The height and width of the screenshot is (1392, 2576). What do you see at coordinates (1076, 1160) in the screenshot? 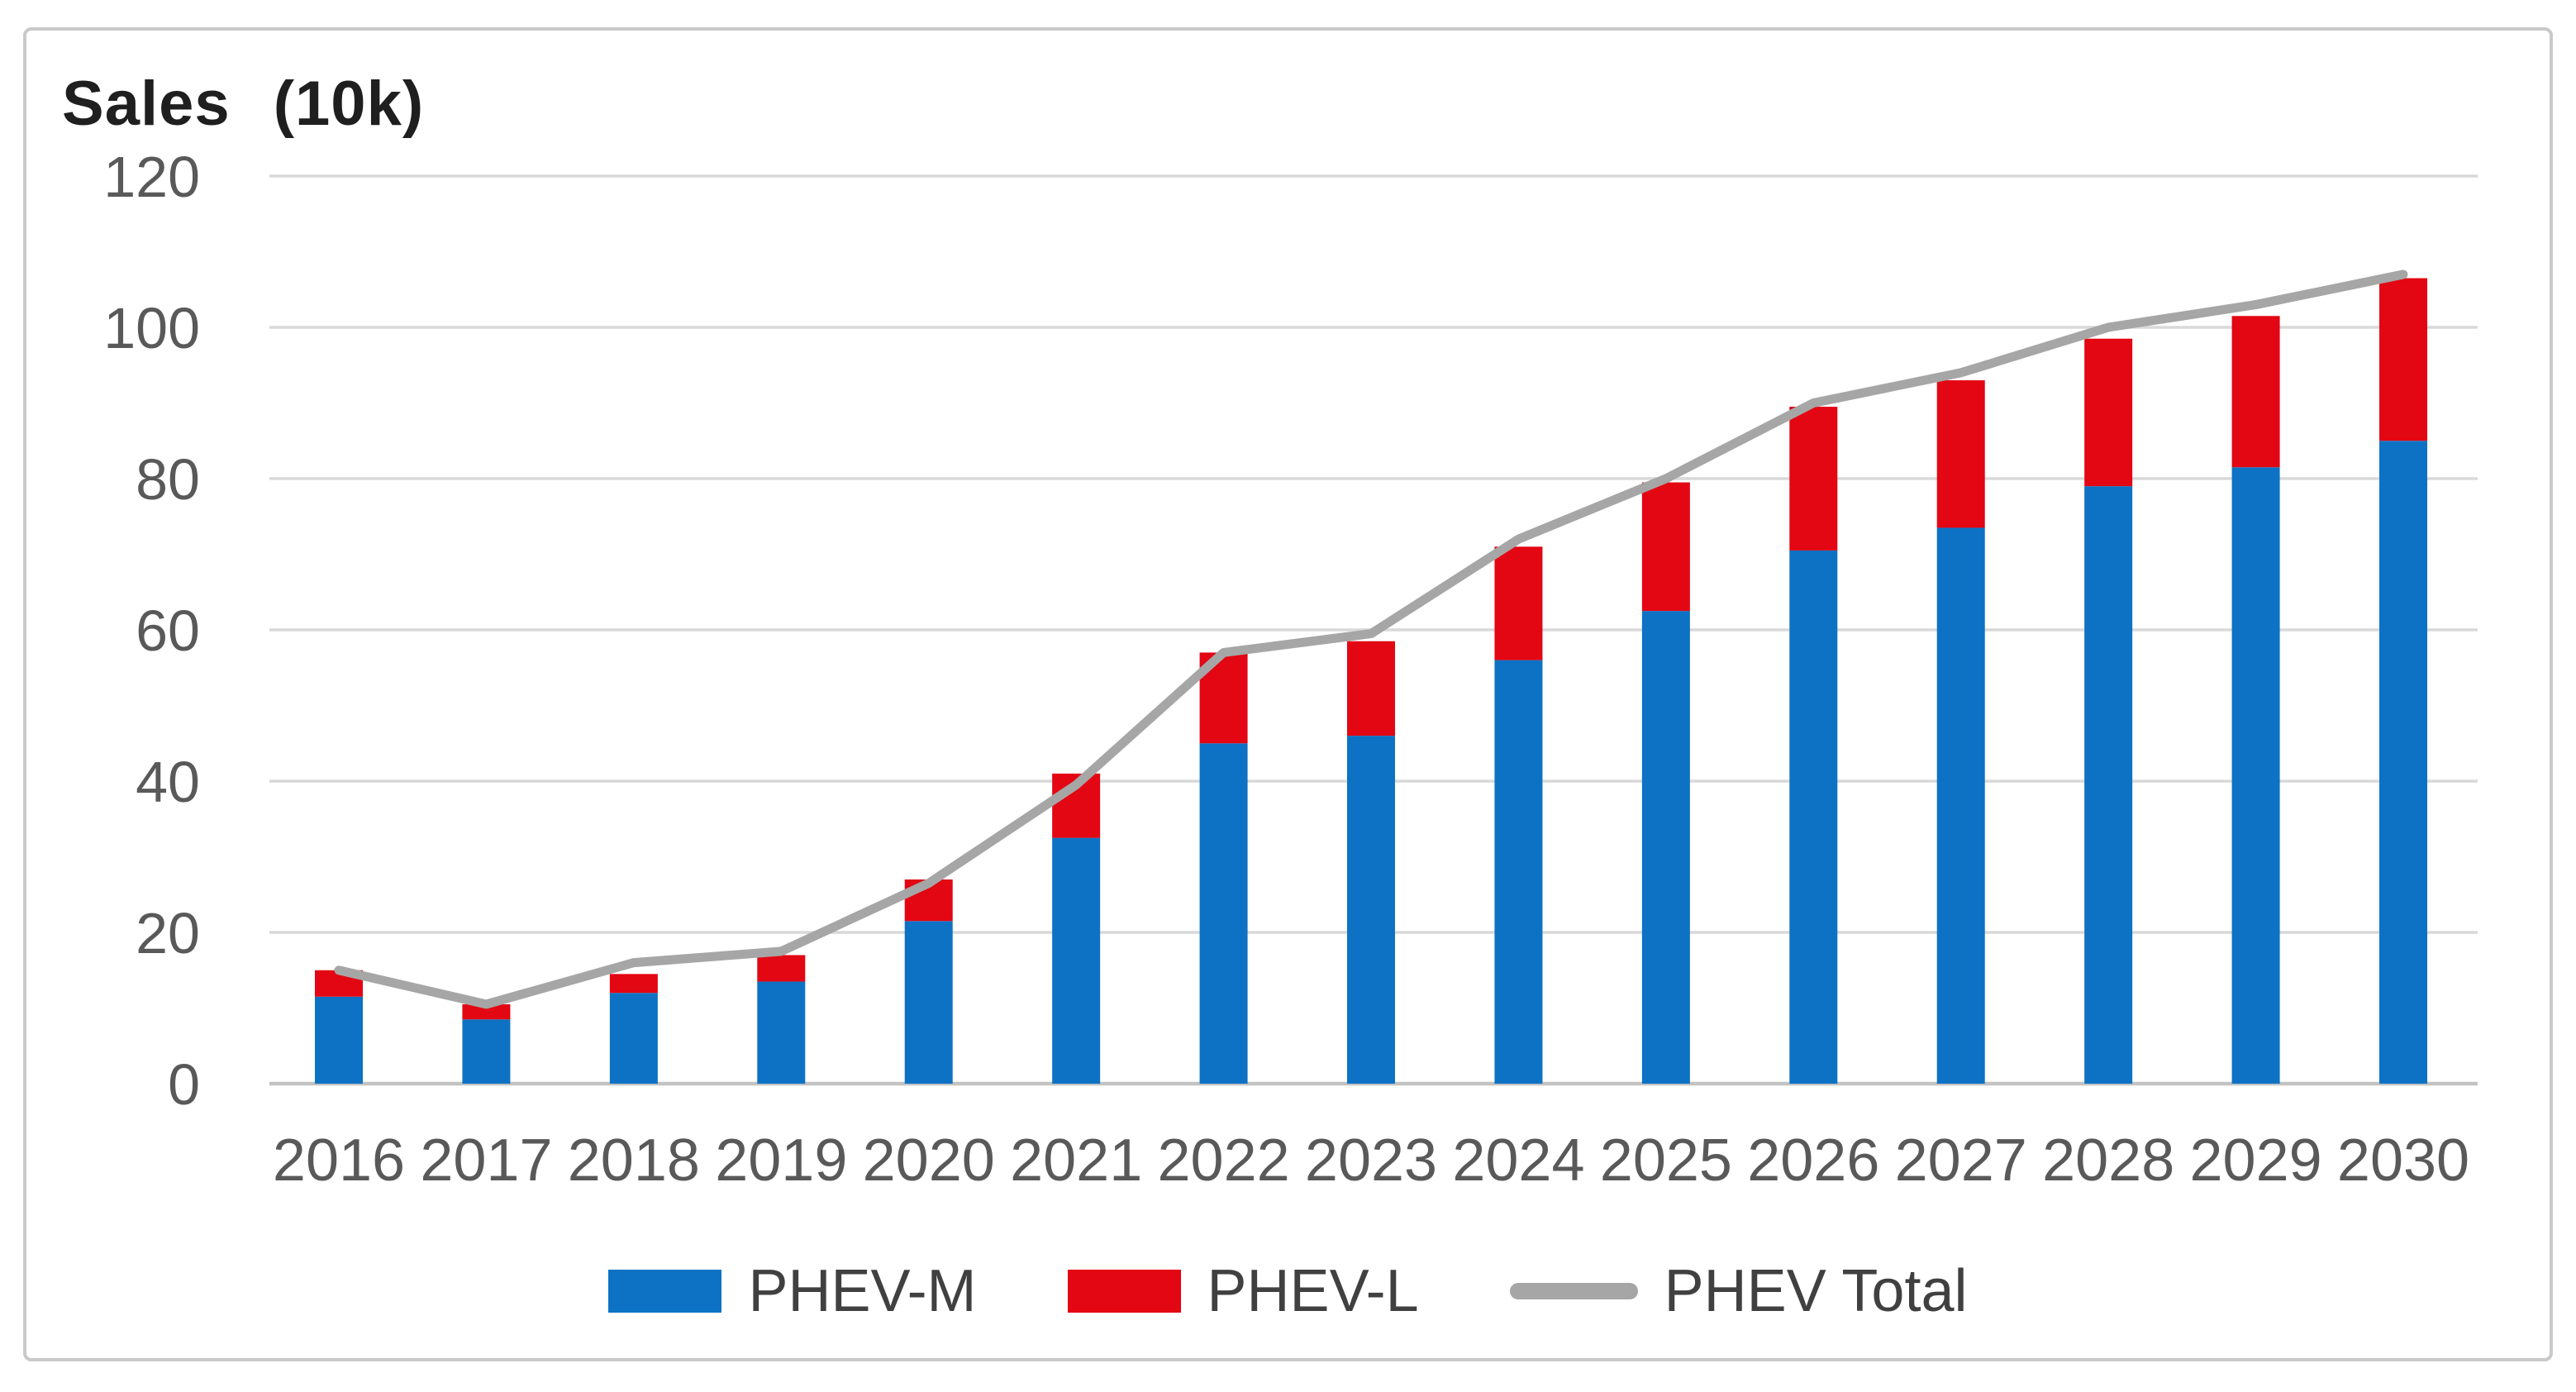
I see `x-tick-label-2021: 2021` at bounding box center [1076, 1160].